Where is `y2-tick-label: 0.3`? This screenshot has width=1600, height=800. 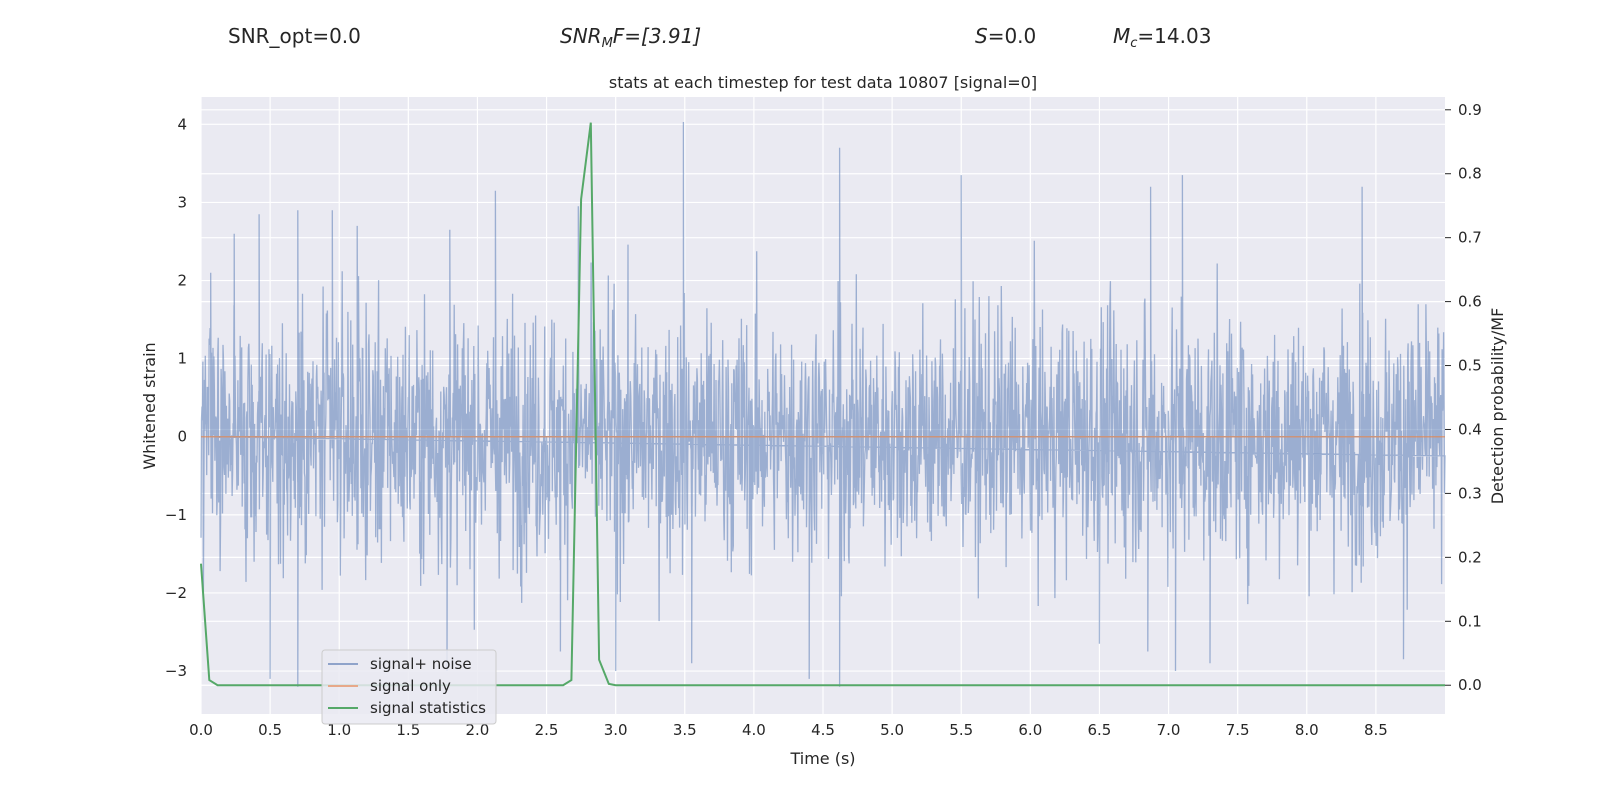
y2-tick-label: 0.3 is located at coordinates (1470, 493).